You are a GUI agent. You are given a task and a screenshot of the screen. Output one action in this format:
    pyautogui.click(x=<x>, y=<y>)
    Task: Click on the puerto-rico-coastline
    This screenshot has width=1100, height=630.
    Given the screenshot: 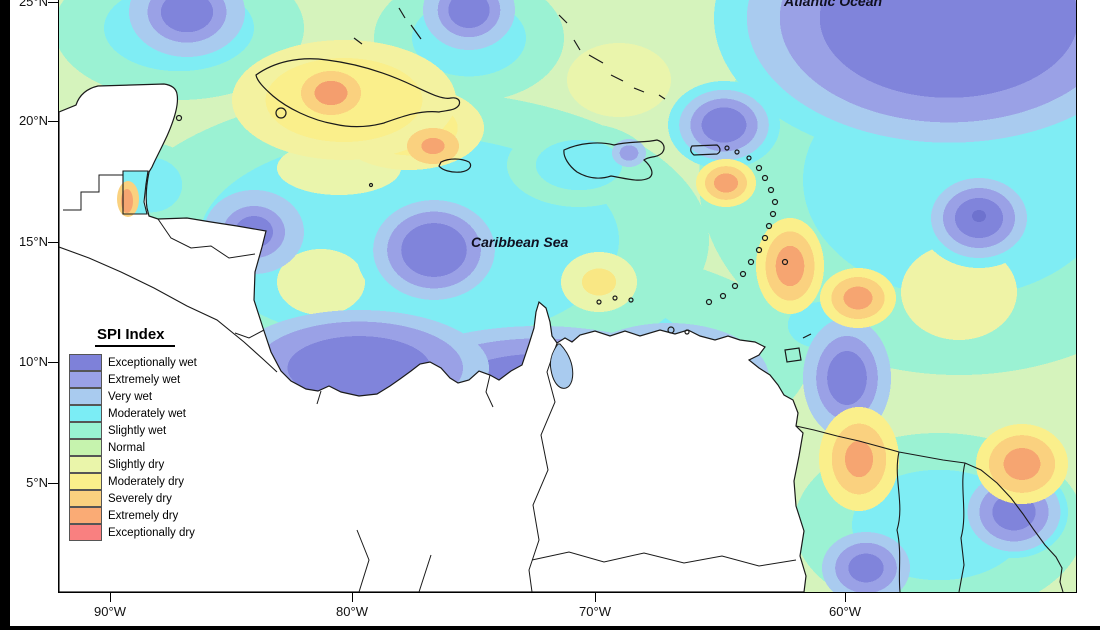 What is the action you would take?
    pyautogui.click(x=705, y=150)
    